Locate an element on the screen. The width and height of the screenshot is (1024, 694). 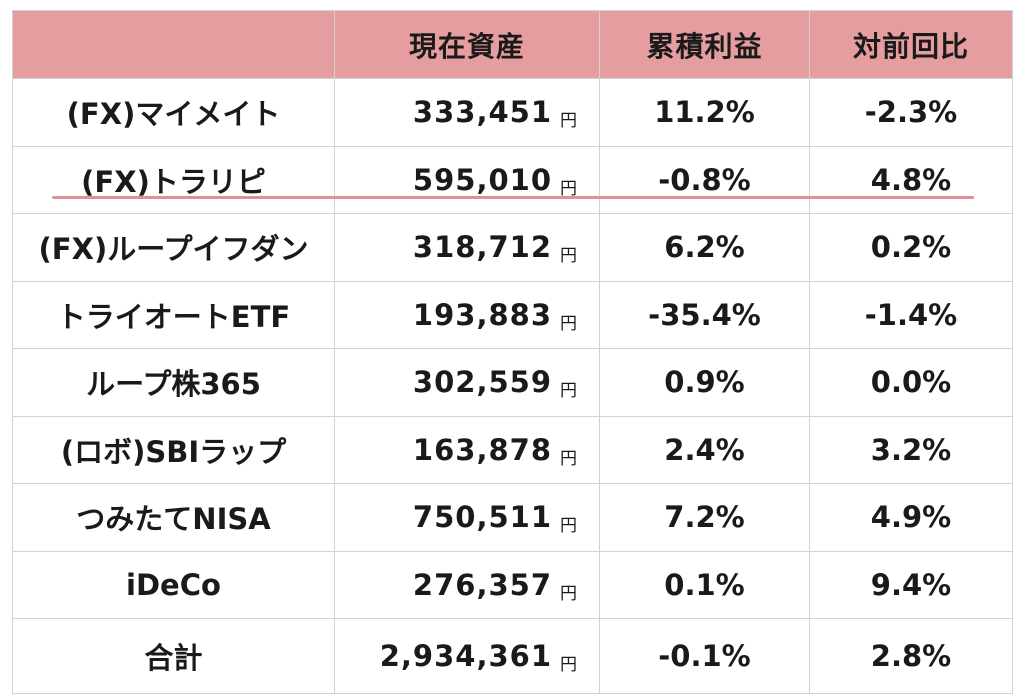
amount-value: 2,934,361 is located at coordinates (465, 656).